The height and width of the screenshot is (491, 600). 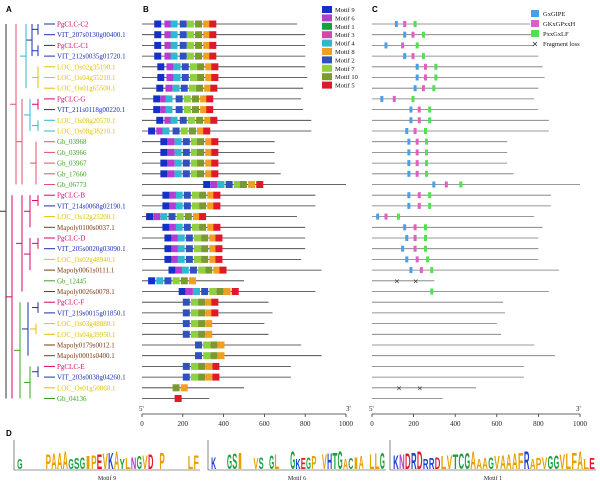 What do you see at coordinates (91, 110) in the screenshot?
I see `gene-label: VIT_211s0118g00220.1` at bounding box center [91, 110].